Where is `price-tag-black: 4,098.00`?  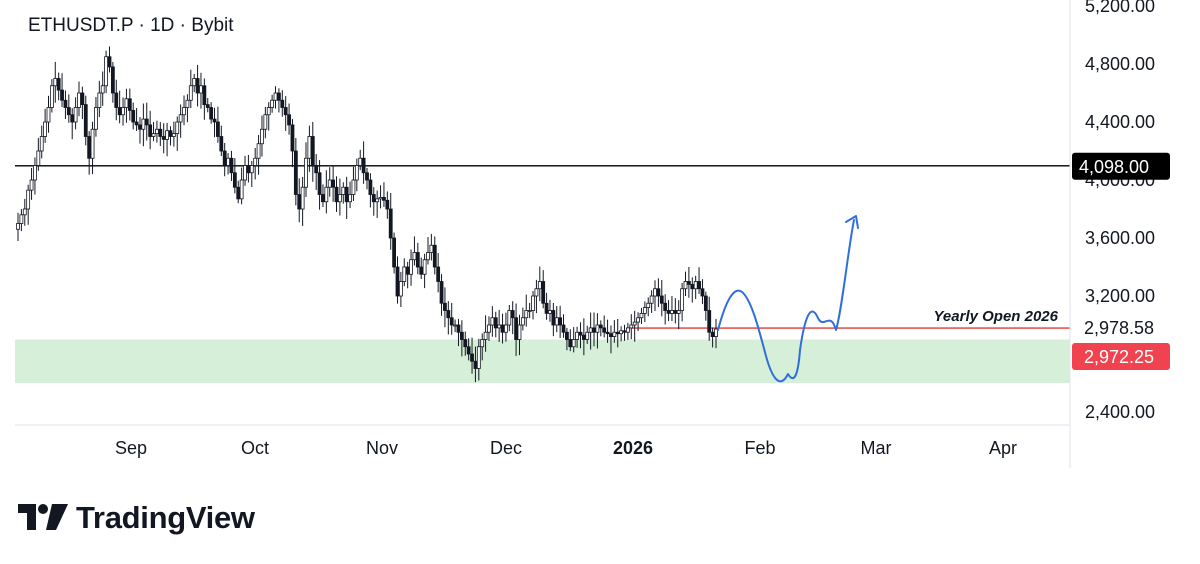
price-tag-black: 4,098.00 is located at coordinates (1121, 166).